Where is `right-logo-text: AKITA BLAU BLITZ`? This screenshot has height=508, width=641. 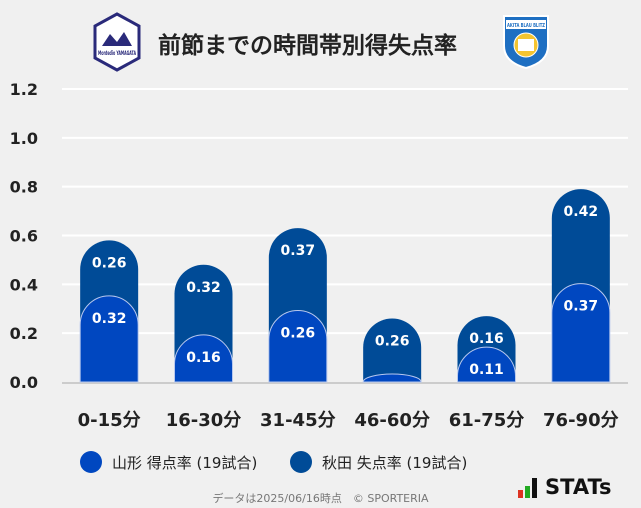 right-logo-text: AKITA BLAU BLITZ is located at coordinates (526, 26).